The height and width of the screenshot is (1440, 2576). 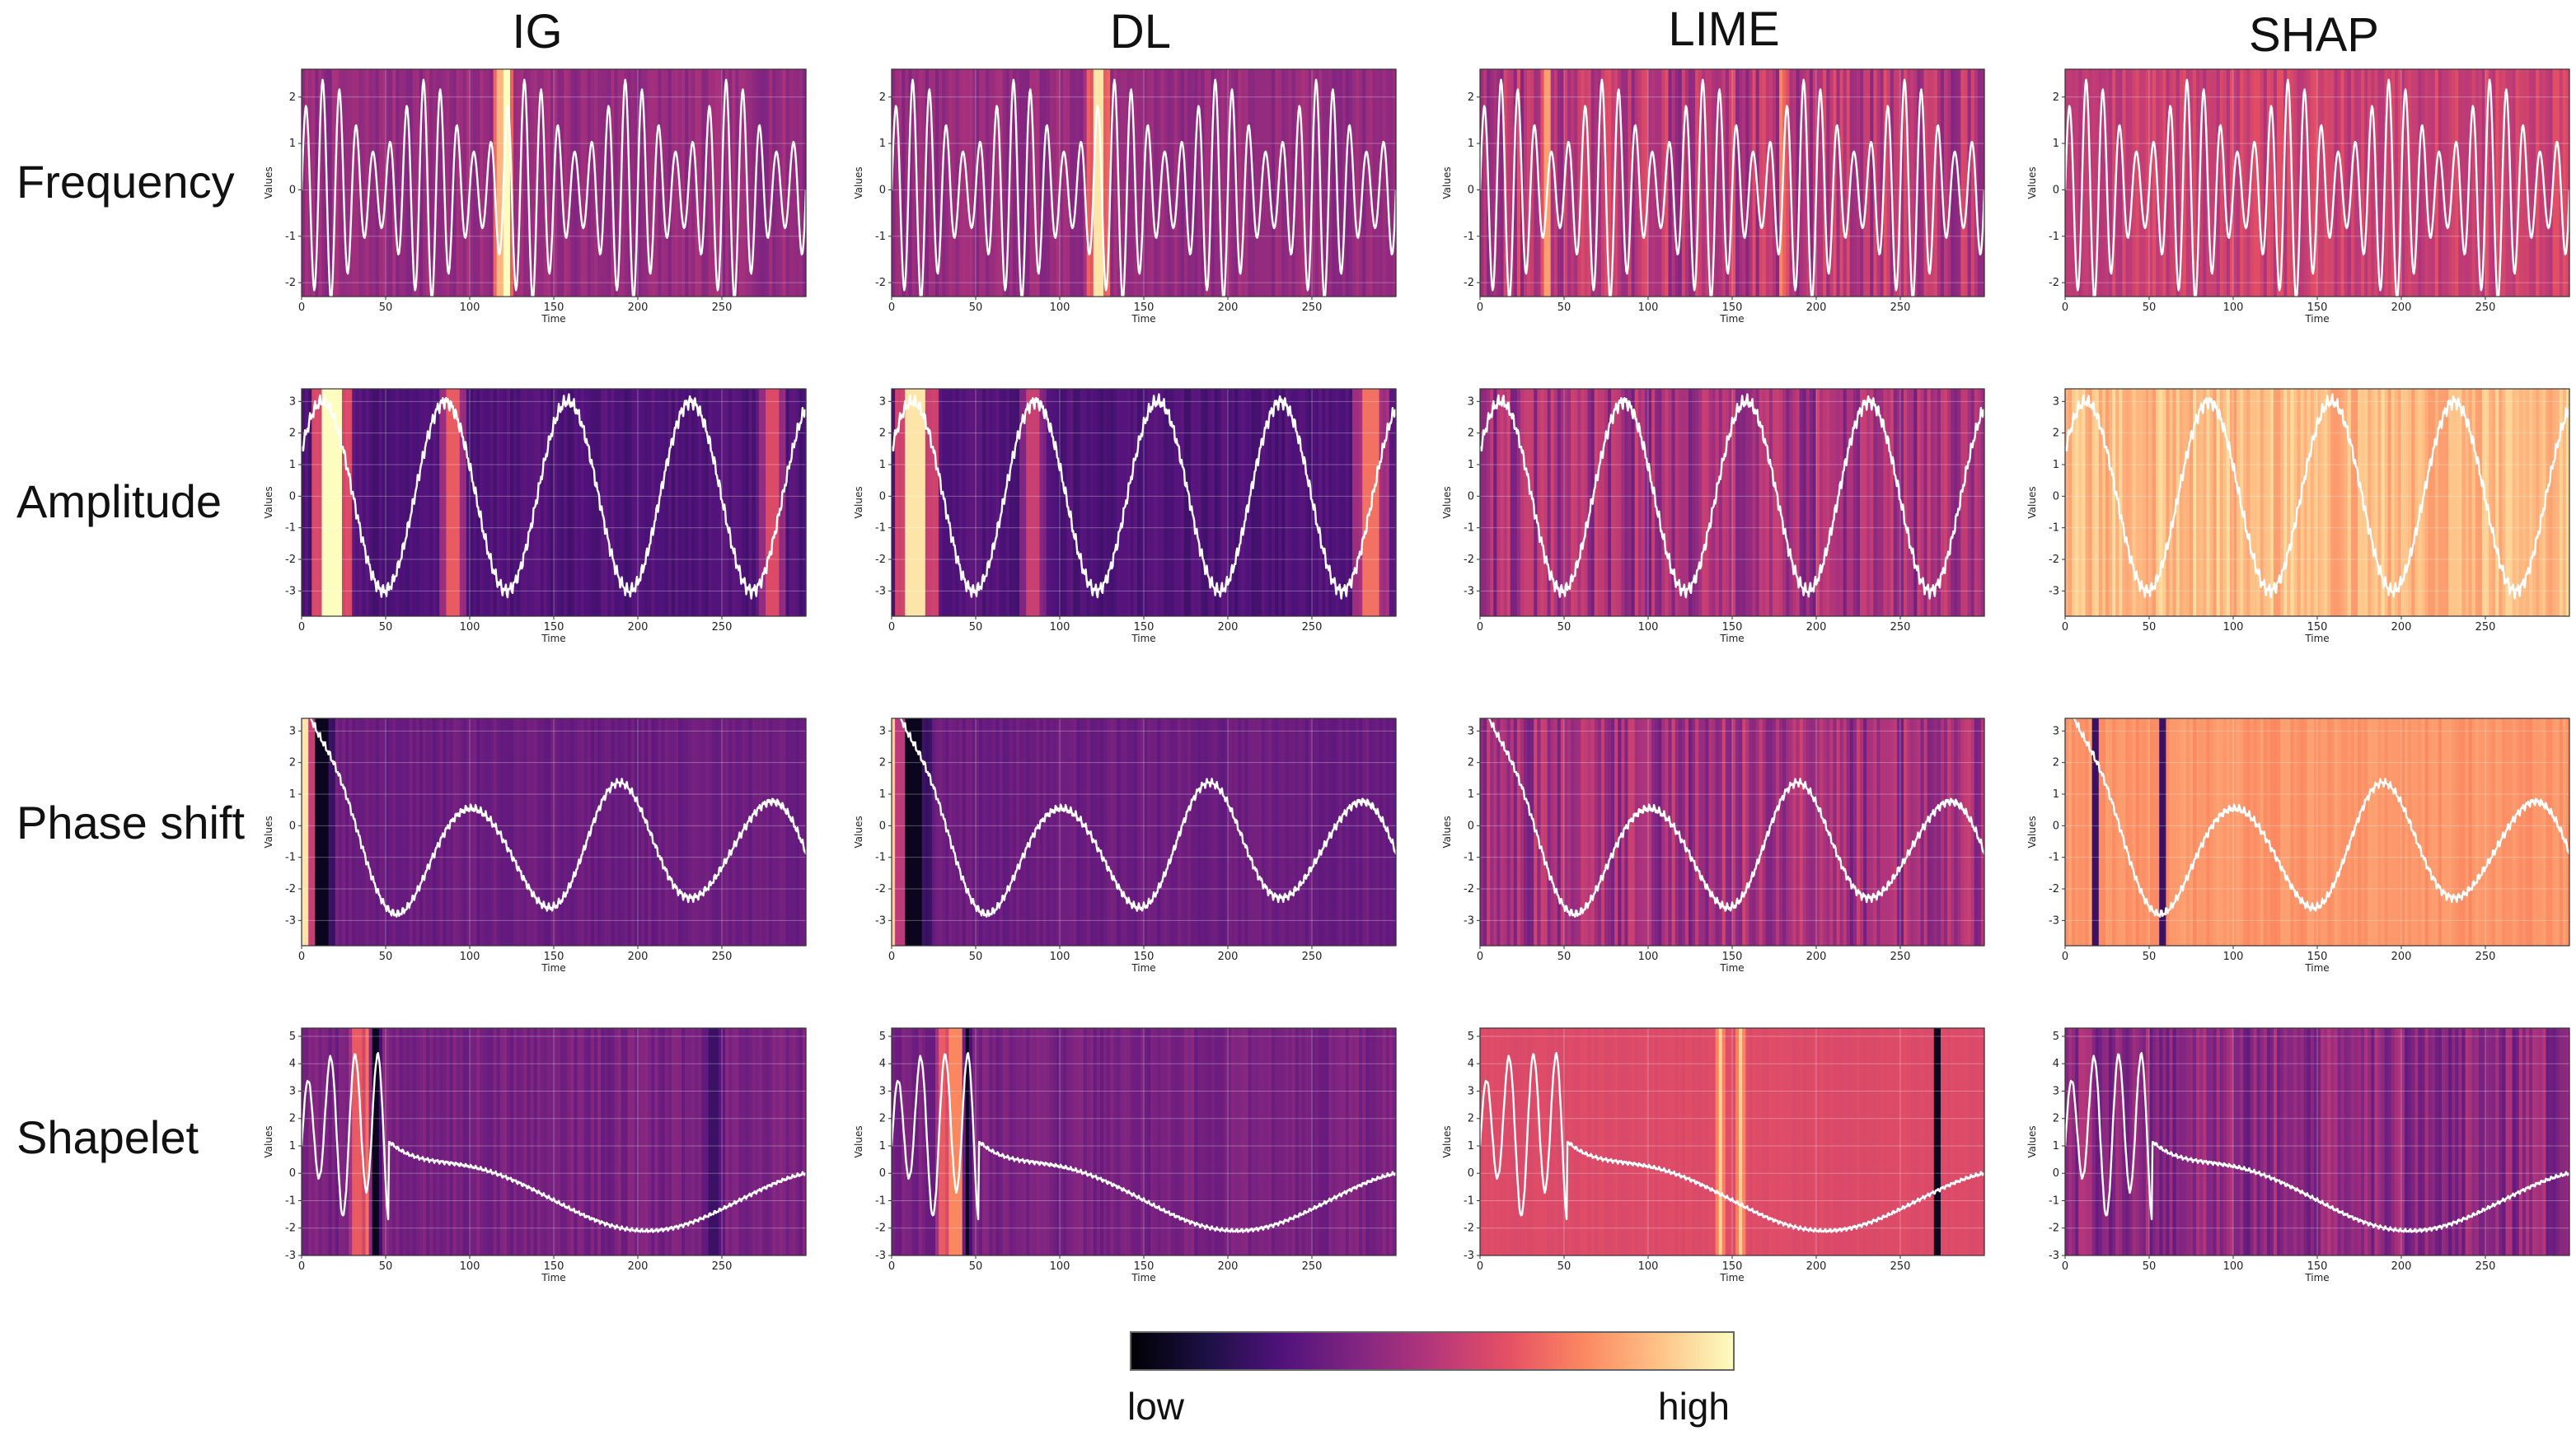 I want to click on y-tick-label: 3, so click(x=882, y=731).